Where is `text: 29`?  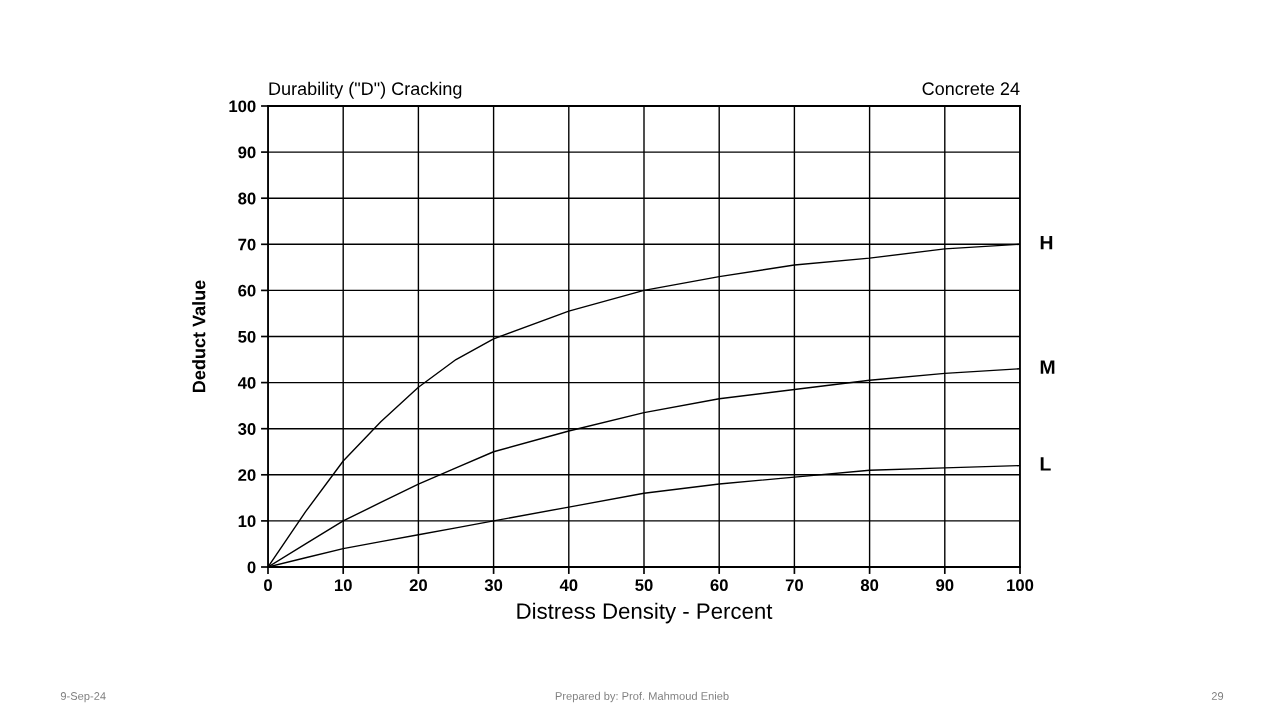
text: 29 is located at coordinates (1217, 696).